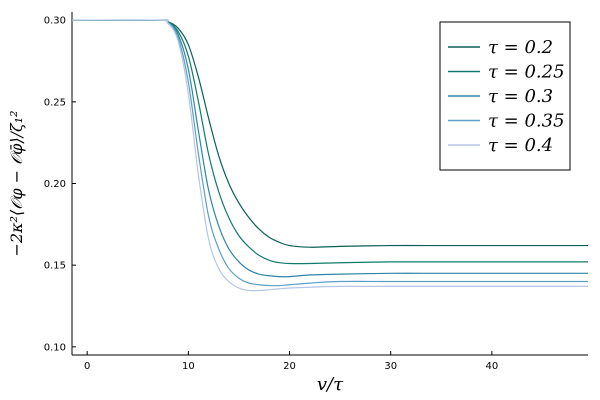 The image size is (600, 400). I want to click on y-axis-label: −2κ²⟨𝒪φ − 𝒪φ̄⟩/ζ₁², so click(16, 183).